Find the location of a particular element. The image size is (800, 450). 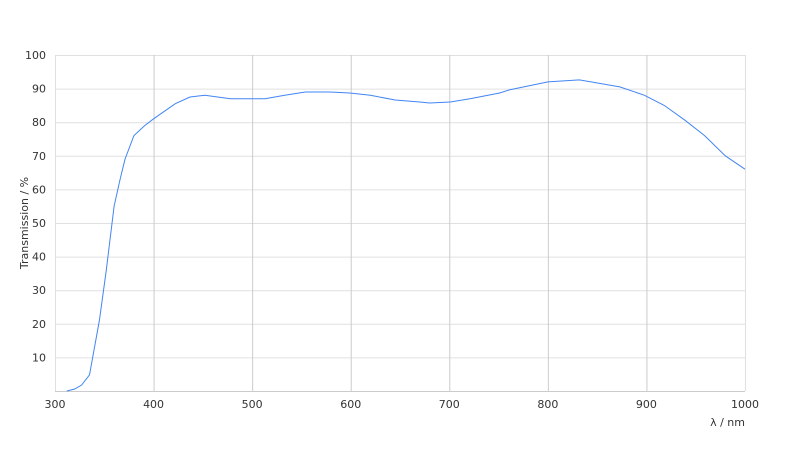

x-tick-label: 1000 is located at coordinates (745, 404).